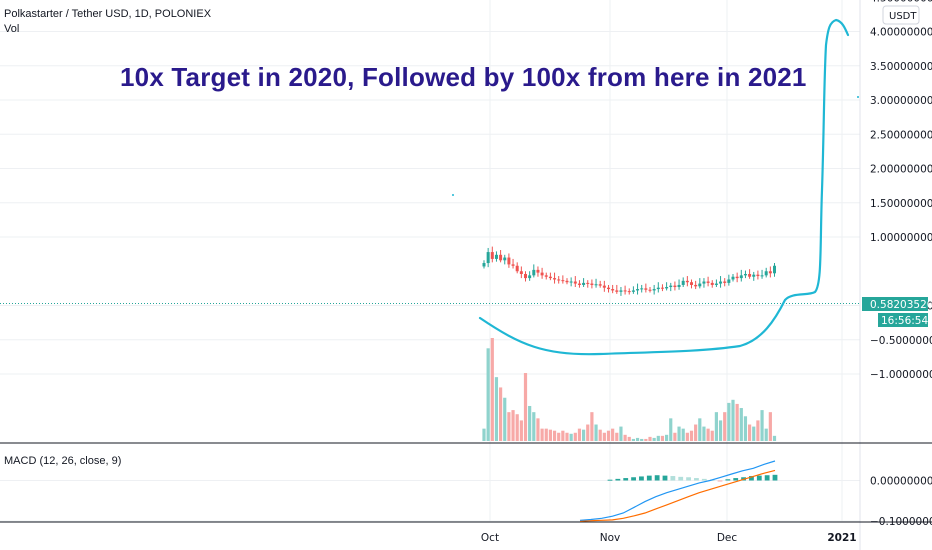 This screenshot has width=932, height=550. Describe the element at coordinates (629, 271) in the screenshot. I see `candlesticks` at that location.